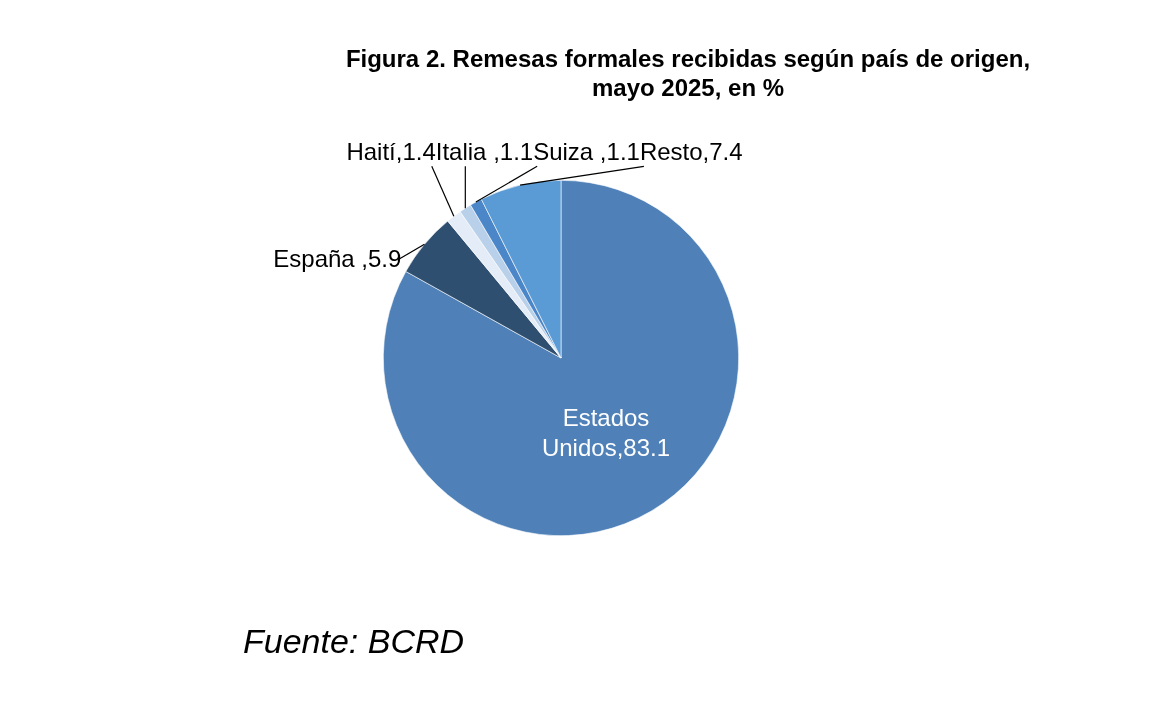  What do you see at coordinates (688, 73) in the screenshot?
I see `chart-title: Figura 2. Remesas formales recibidas según país de origen, mayo 2025, en %` at bounding box center [688, 73].